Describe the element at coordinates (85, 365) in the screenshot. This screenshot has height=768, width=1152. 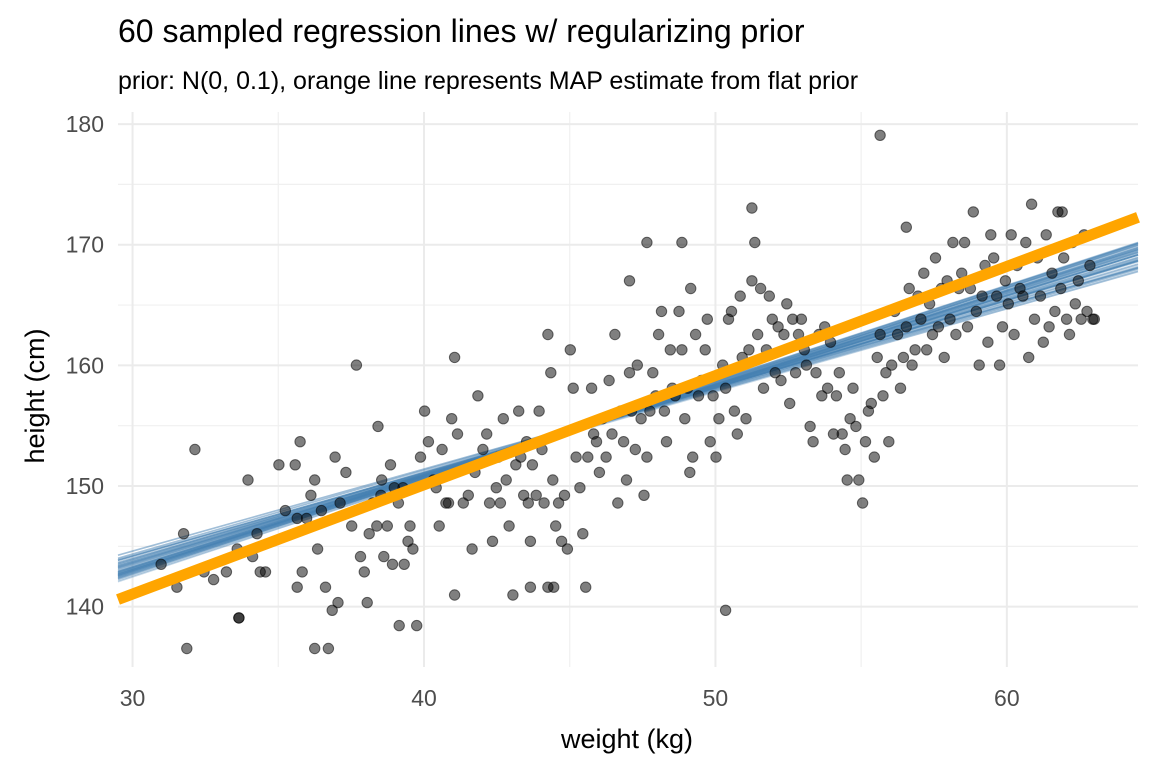
I see `y-tick-label: 160` at that location.